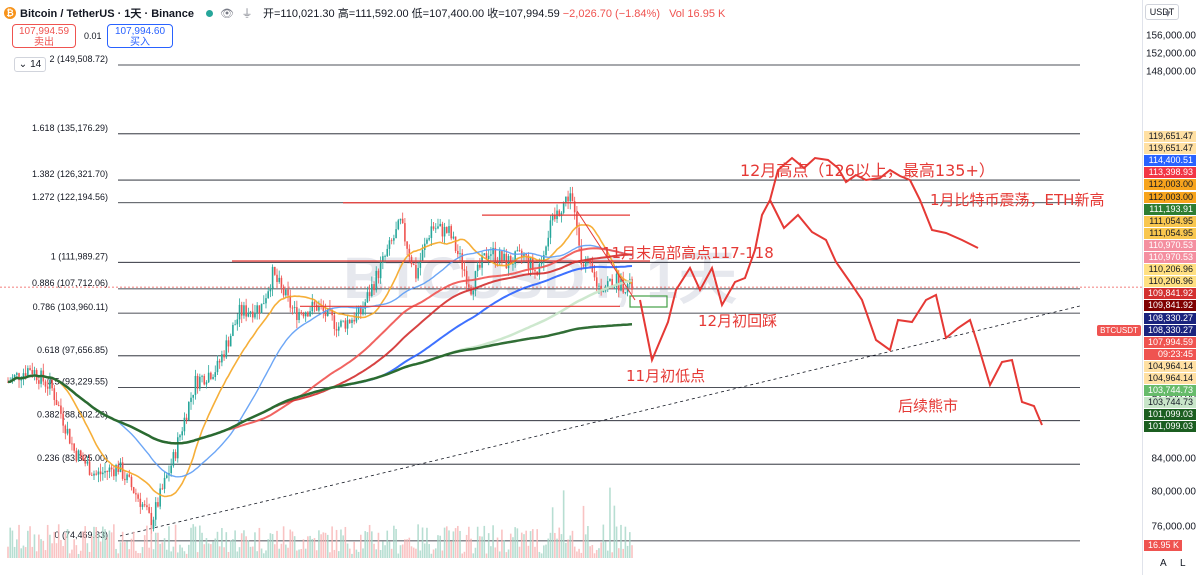  Describe the element at coordinates (611, 14) in the screenshot. I see `change-value: −2,026.70 (−1.84%)` at that location.